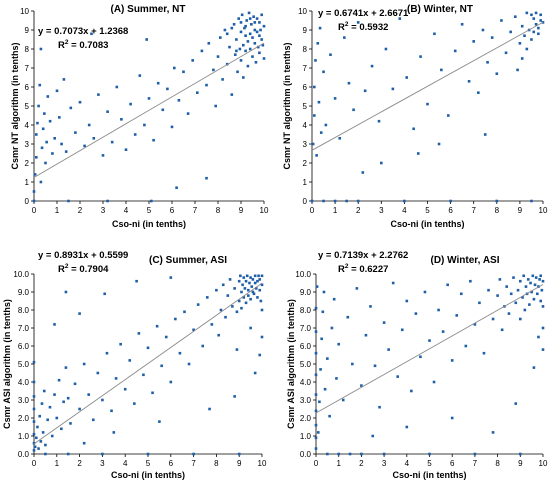 The height and width of the screenshot is (487, 550). What do you see at coordinates (465, 260) in the screenshot?
I see `chart-title: (D) Winter, ASI` at bounding box center [465, 260].